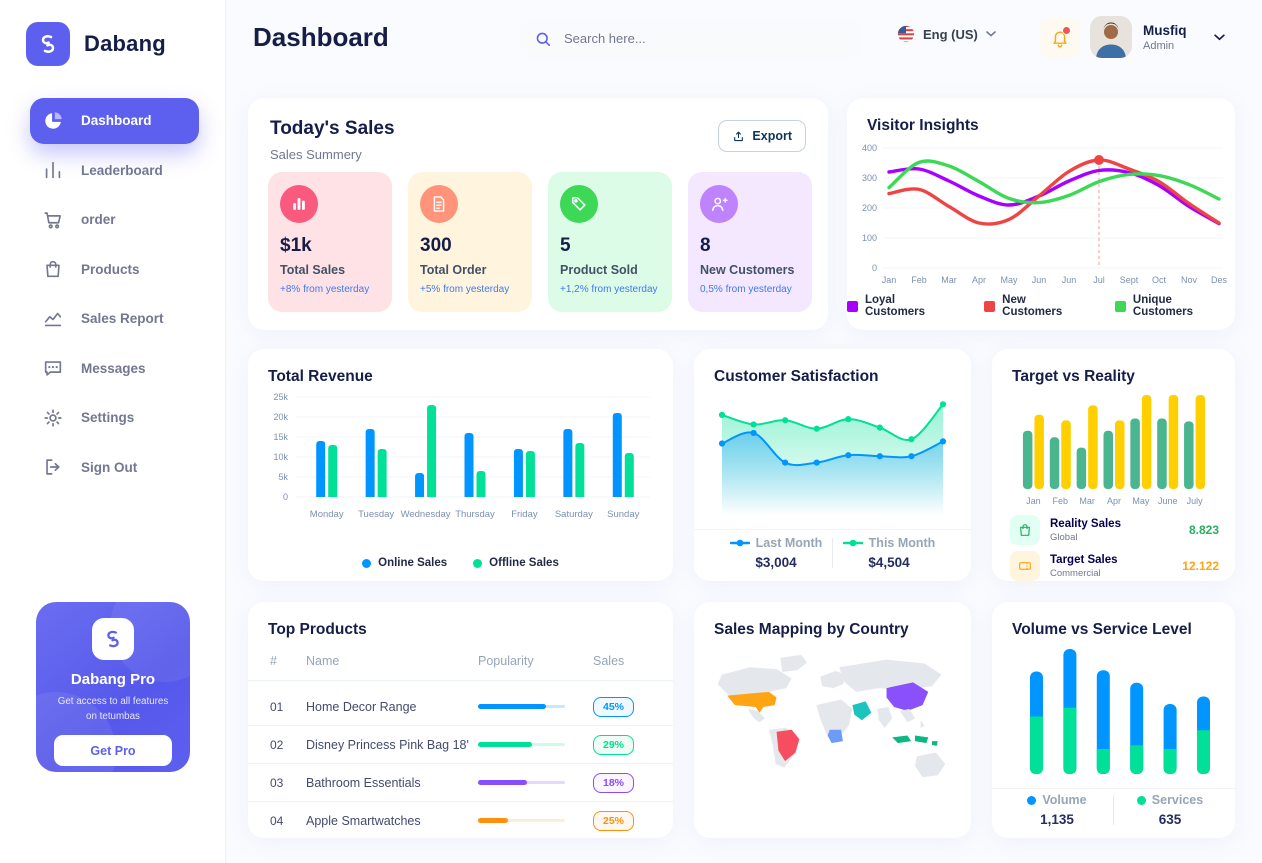  What do you see at coordinates (832, 553) in the screenshot?
I see `legend-divider` at bounding box center [832, 553].